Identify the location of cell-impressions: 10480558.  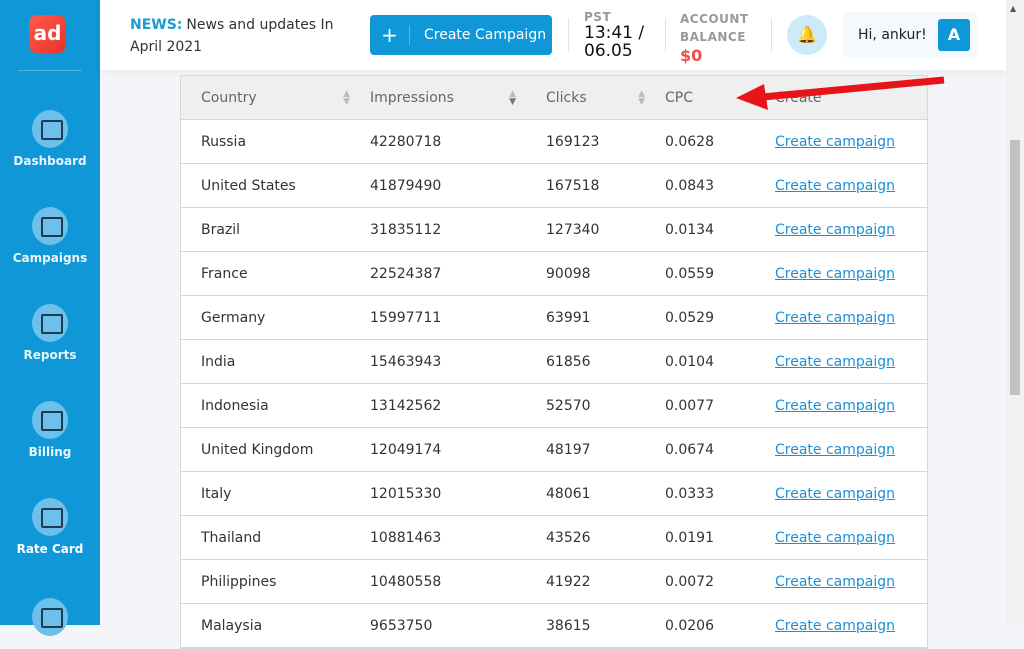
(406, 581).